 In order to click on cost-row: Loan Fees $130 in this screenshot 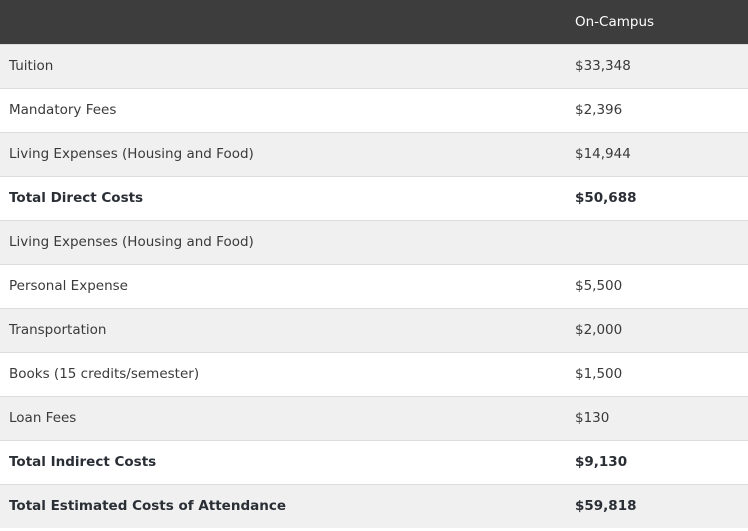, I will do `click(374, 418)`.